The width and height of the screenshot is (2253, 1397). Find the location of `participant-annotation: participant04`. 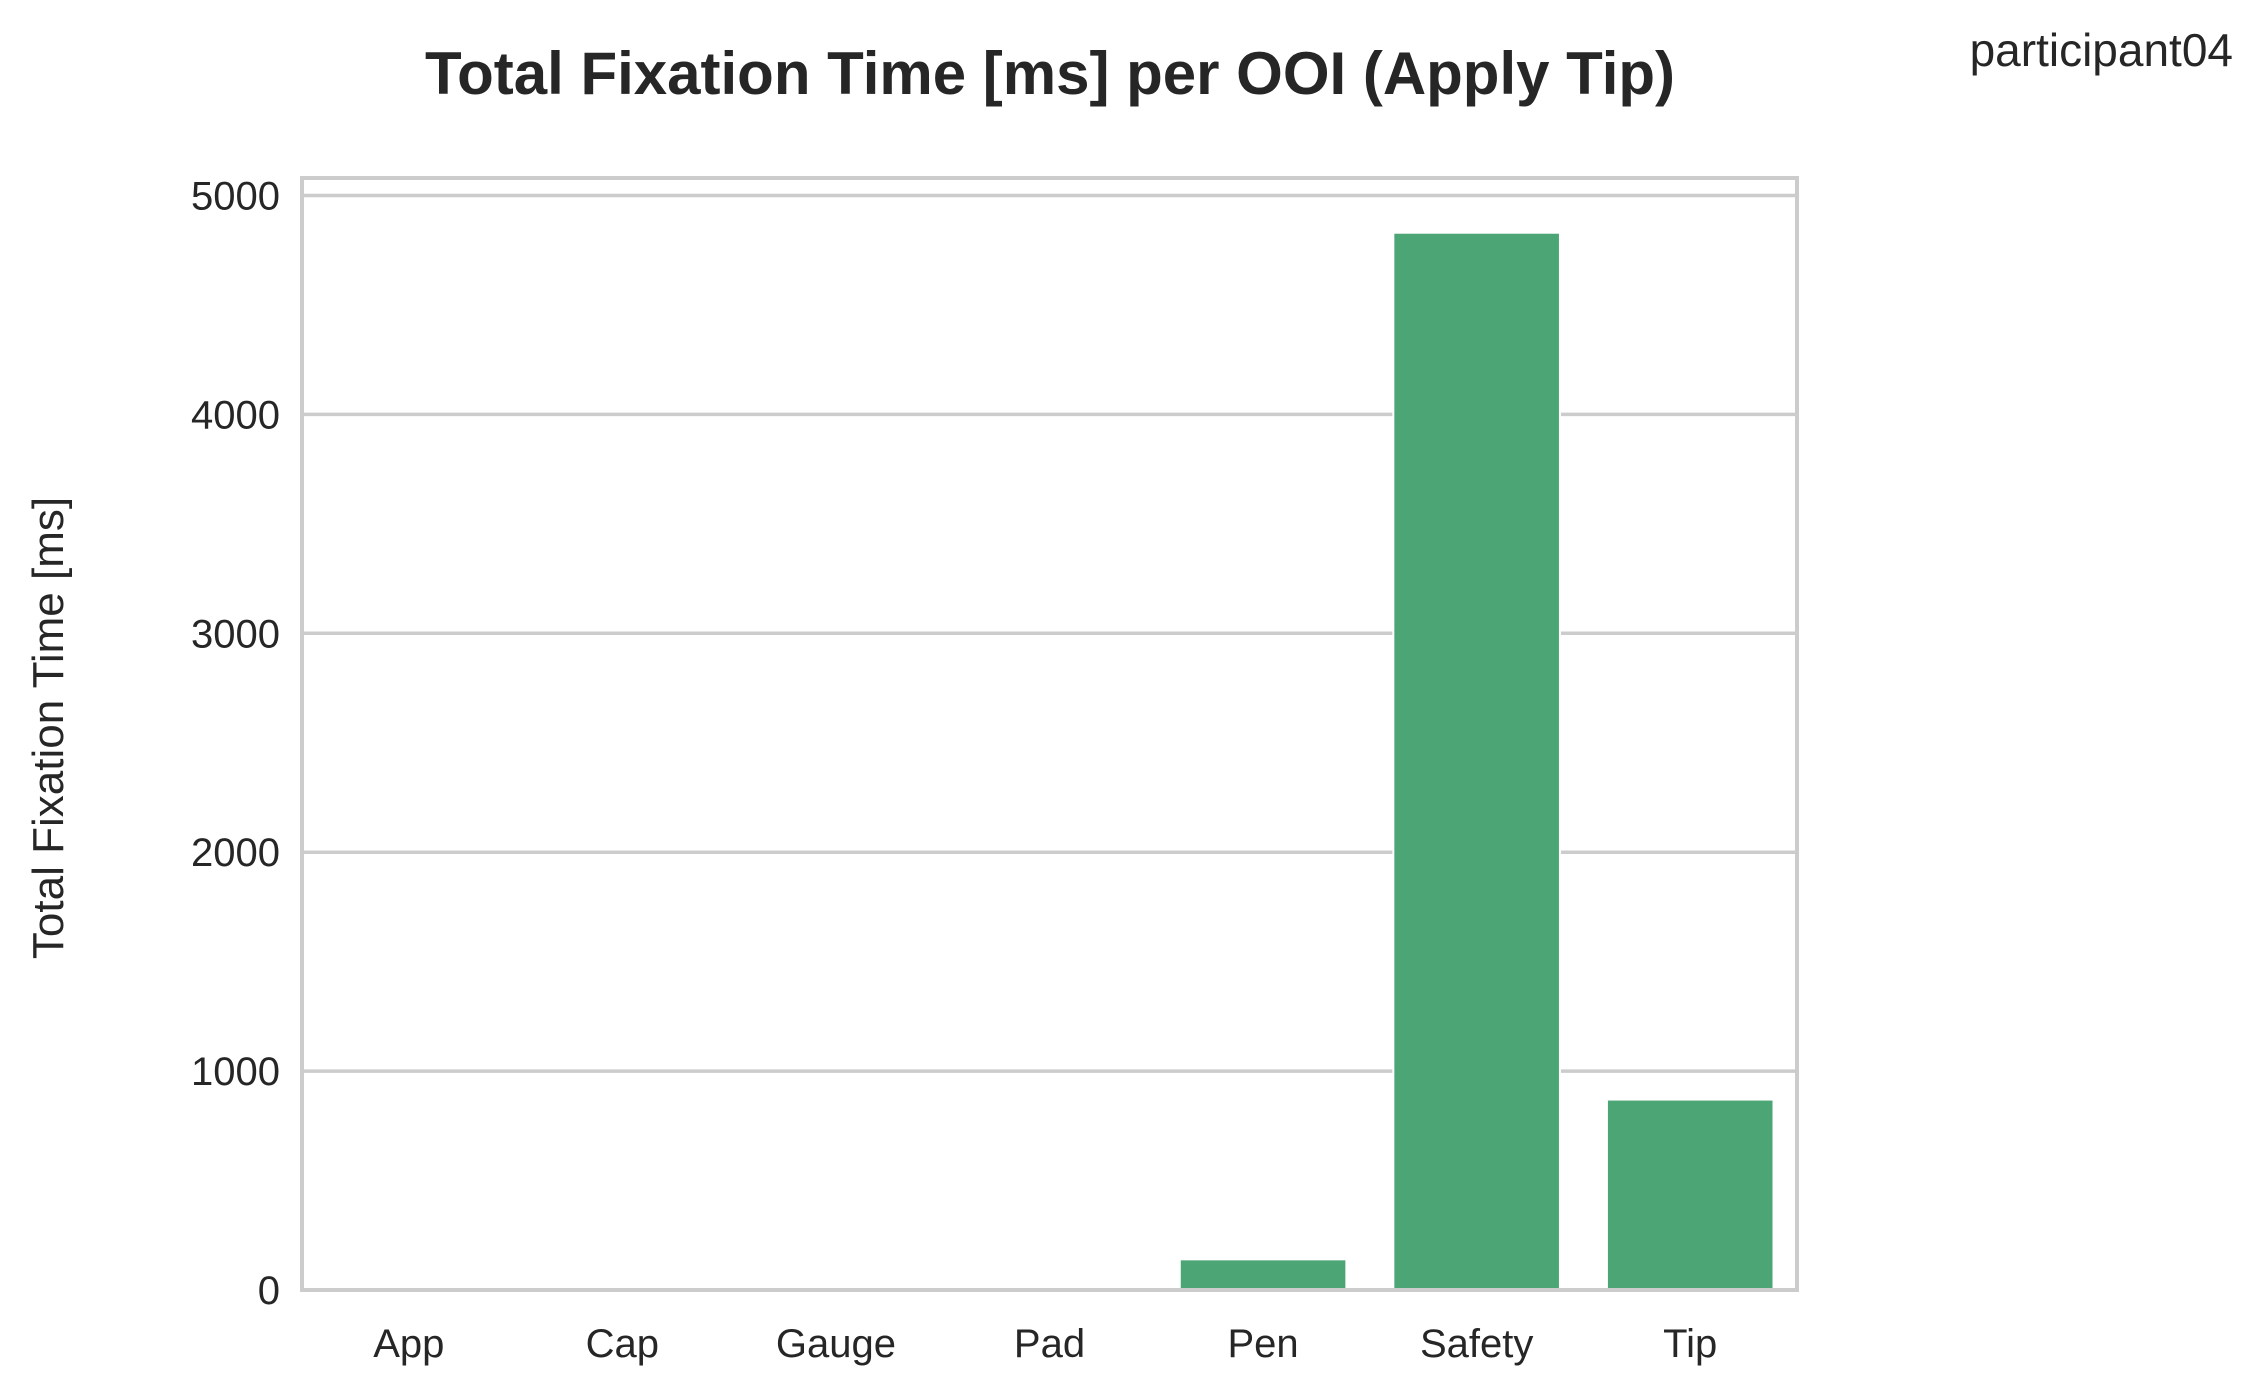

participant-annotation: participant04 is located at coordinates (2101, 50).